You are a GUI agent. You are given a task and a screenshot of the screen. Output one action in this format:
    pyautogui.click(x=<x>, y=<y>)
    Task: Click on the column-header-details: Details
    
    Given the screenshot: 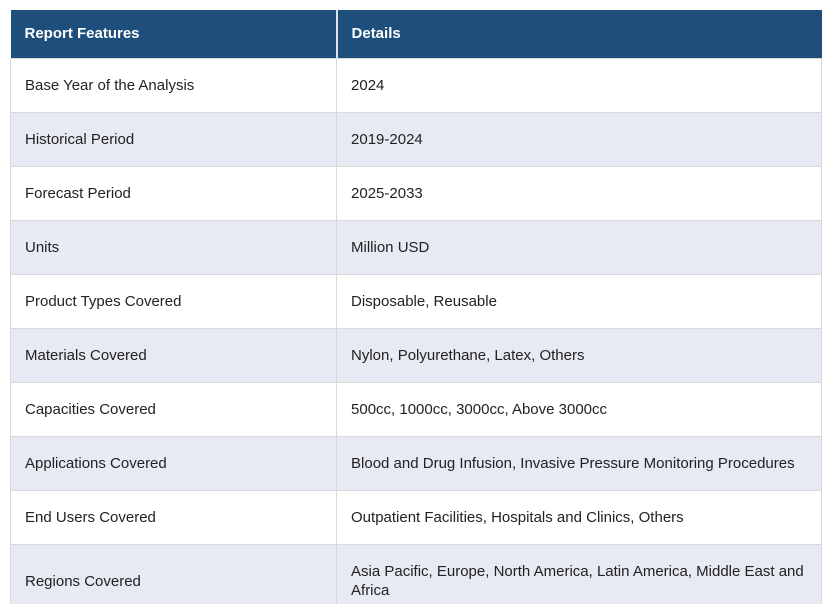 What is the action you would take?
    pyautogui.click(x=579, y=34)
    